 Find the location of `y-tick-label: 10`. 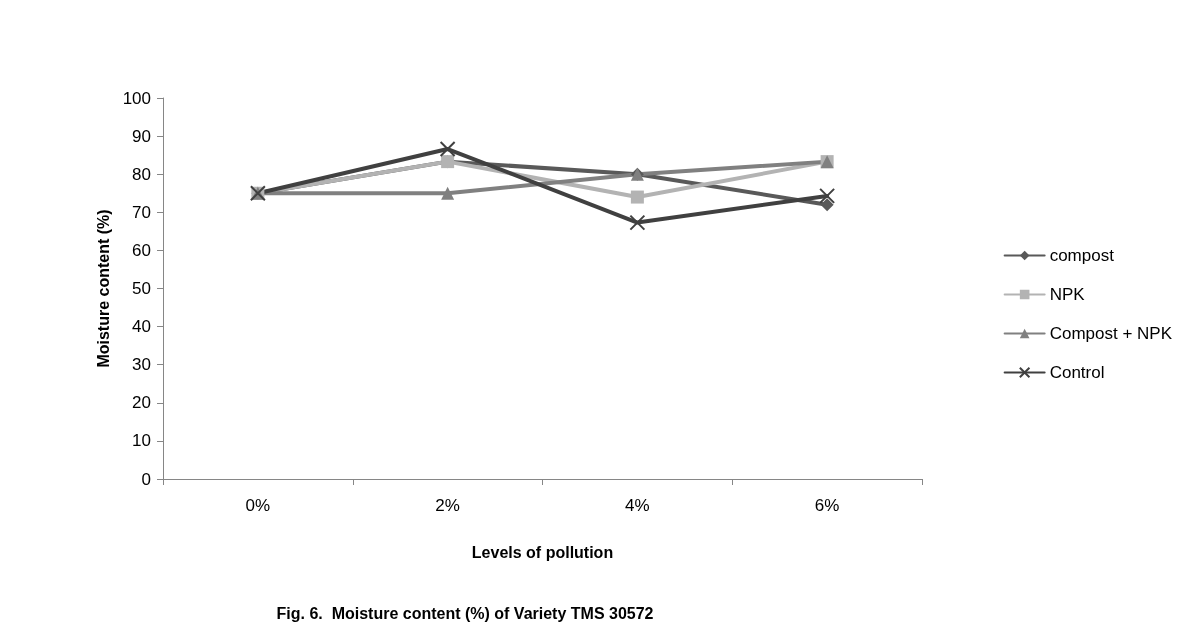

y-tick-label: 10 is located at coordinates (141, 441).